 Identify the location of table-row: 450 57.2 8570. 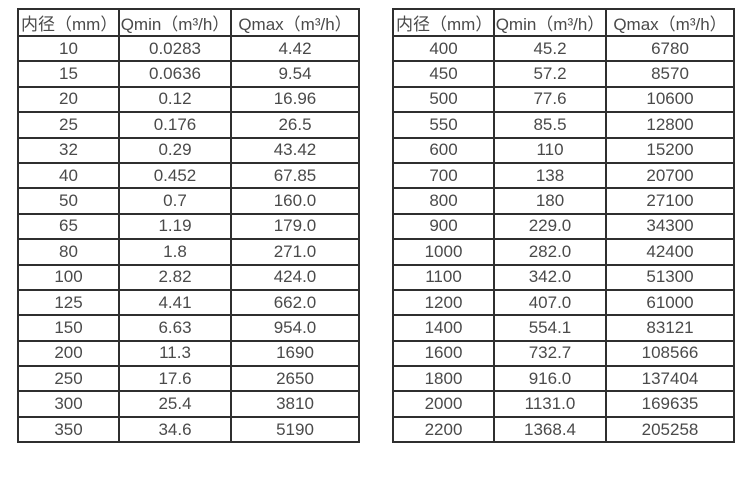
(563, 74).